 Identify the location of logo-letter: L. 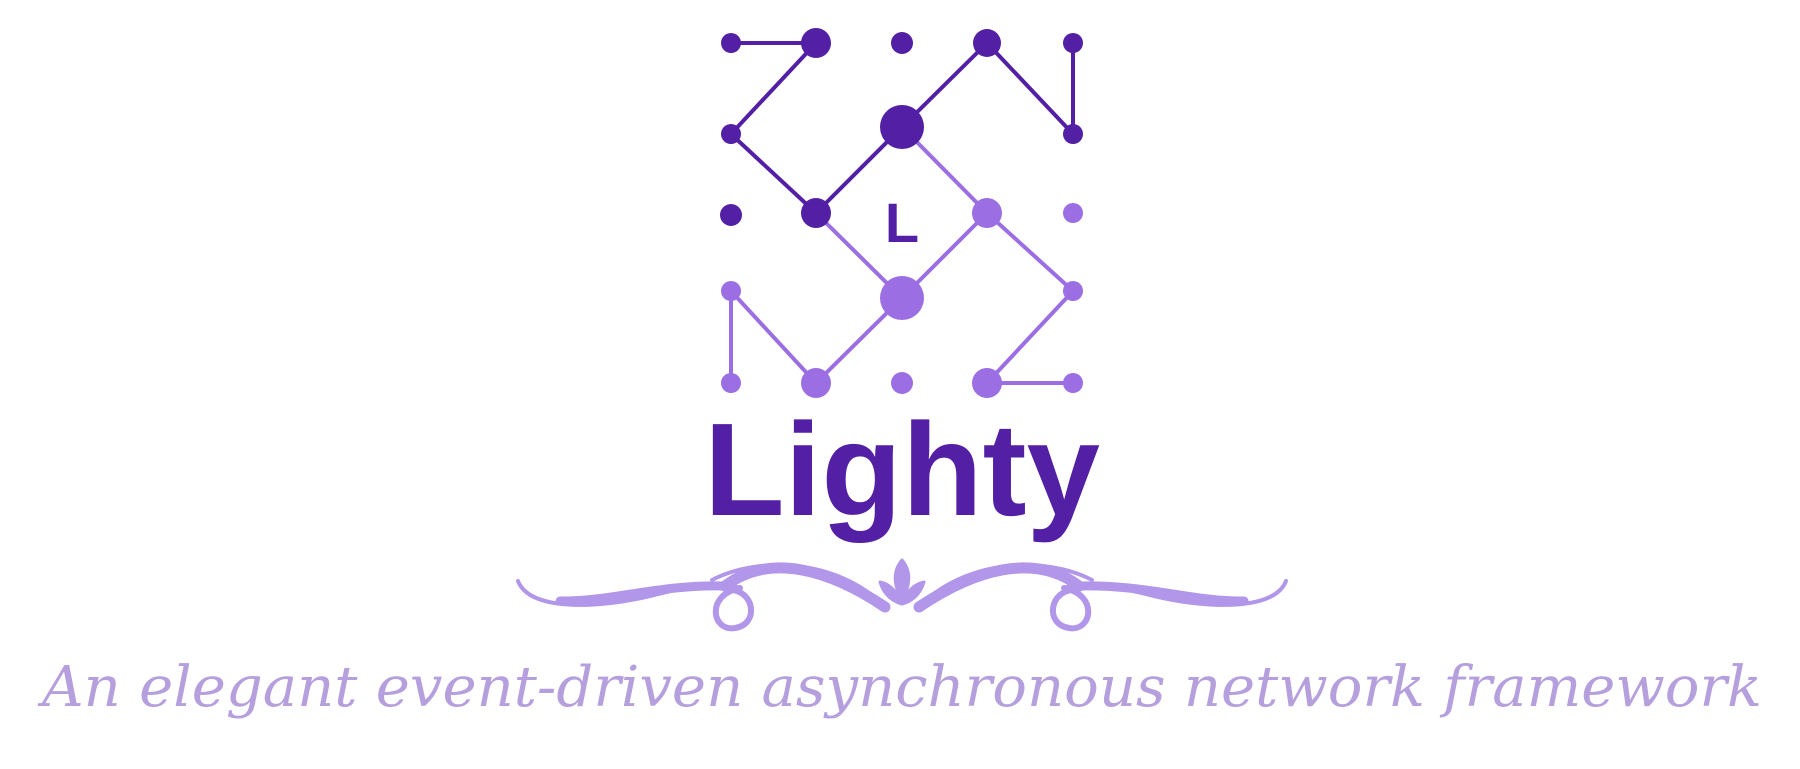
(902, 222).